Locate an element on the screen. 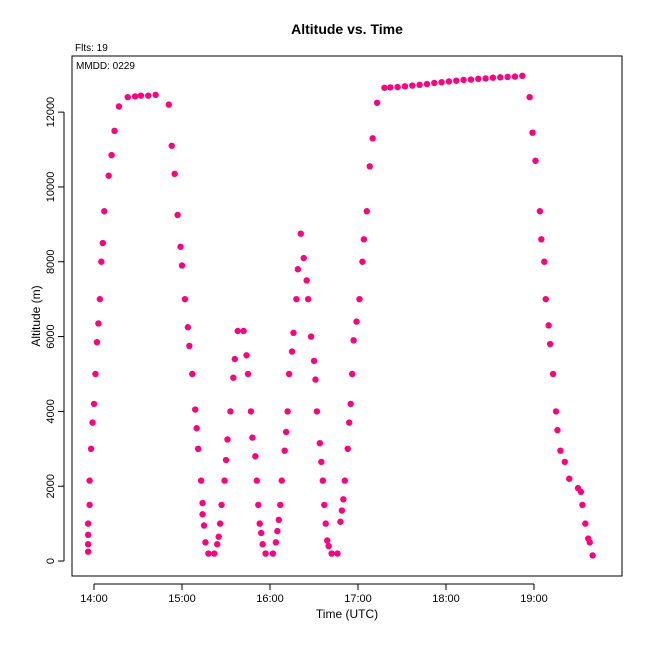 This screenshot has width=650, height=650. y-axis-label: Altitude (m) is located at coordinates (36, 315).